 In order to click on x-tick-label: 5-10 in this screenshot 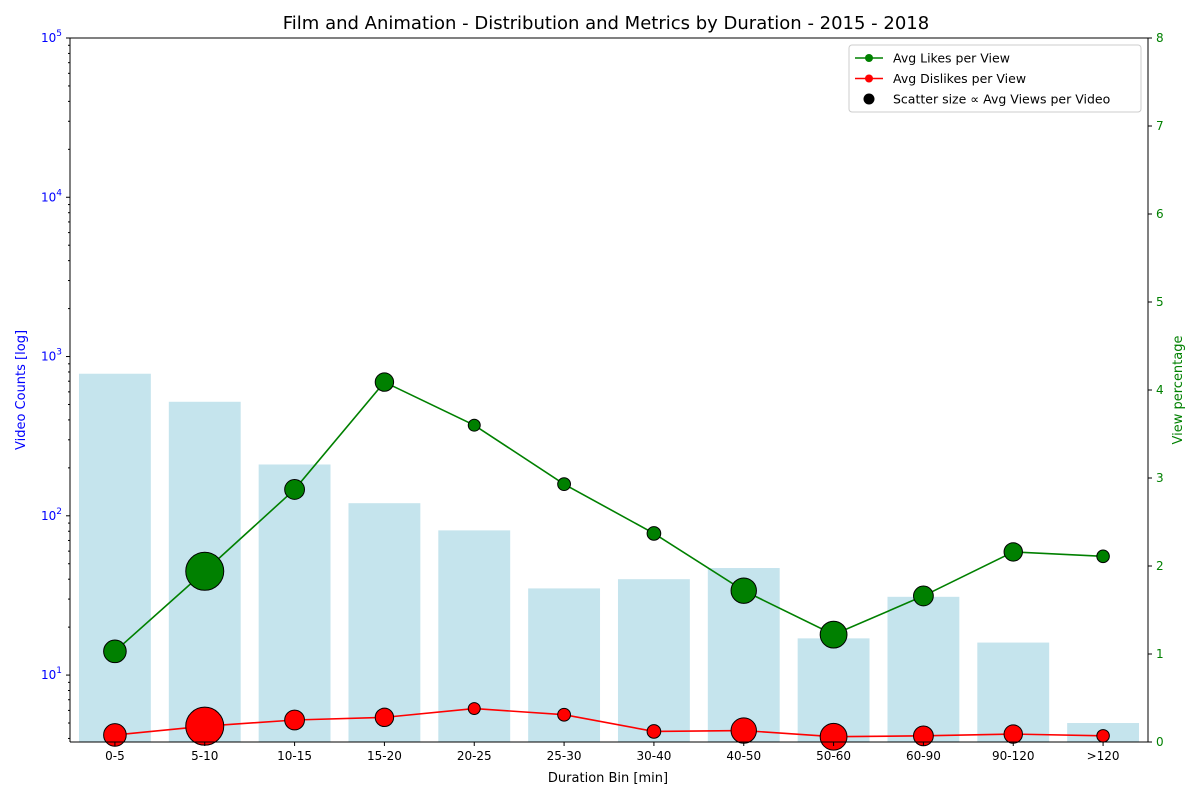, I will do `click(204, 756)`.